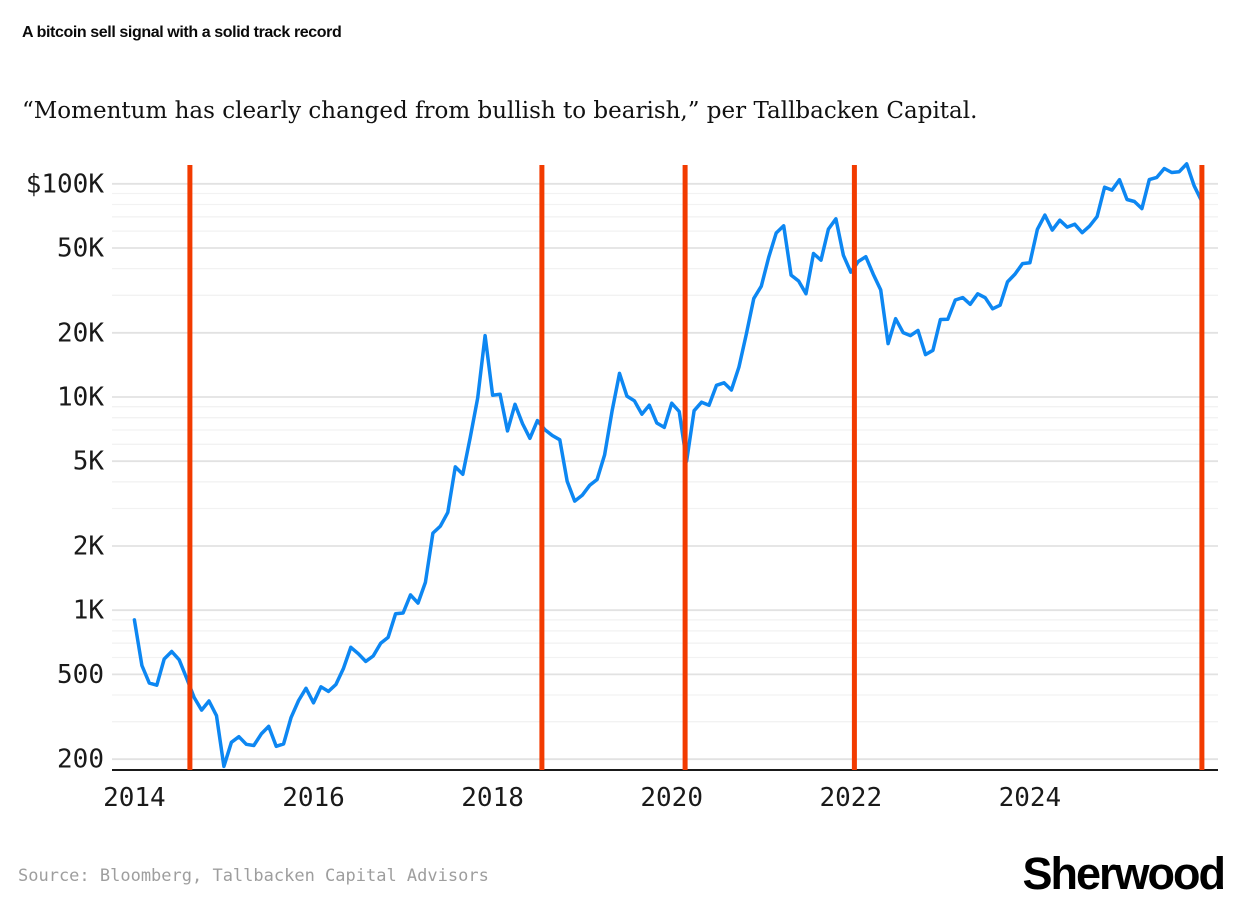 The height and width of the screenshot is (914, 1240). Describe the element at coordinates (492, 798) in the screenshot. I see `x-tick-label: 2018` at that location.